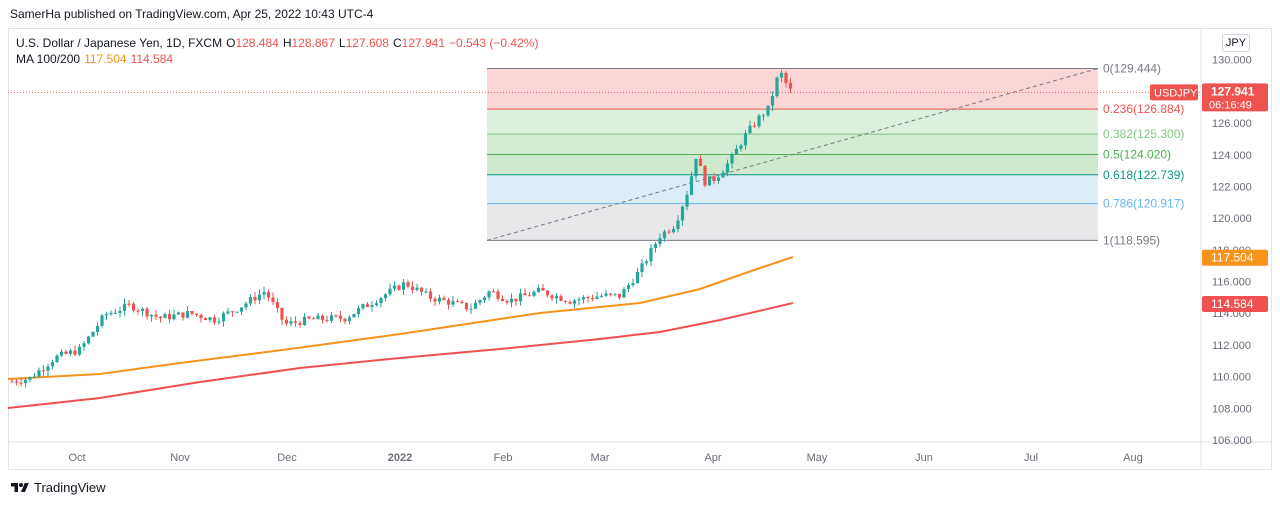  I want to click on time-axis-label: Mar, so click(600, 458).